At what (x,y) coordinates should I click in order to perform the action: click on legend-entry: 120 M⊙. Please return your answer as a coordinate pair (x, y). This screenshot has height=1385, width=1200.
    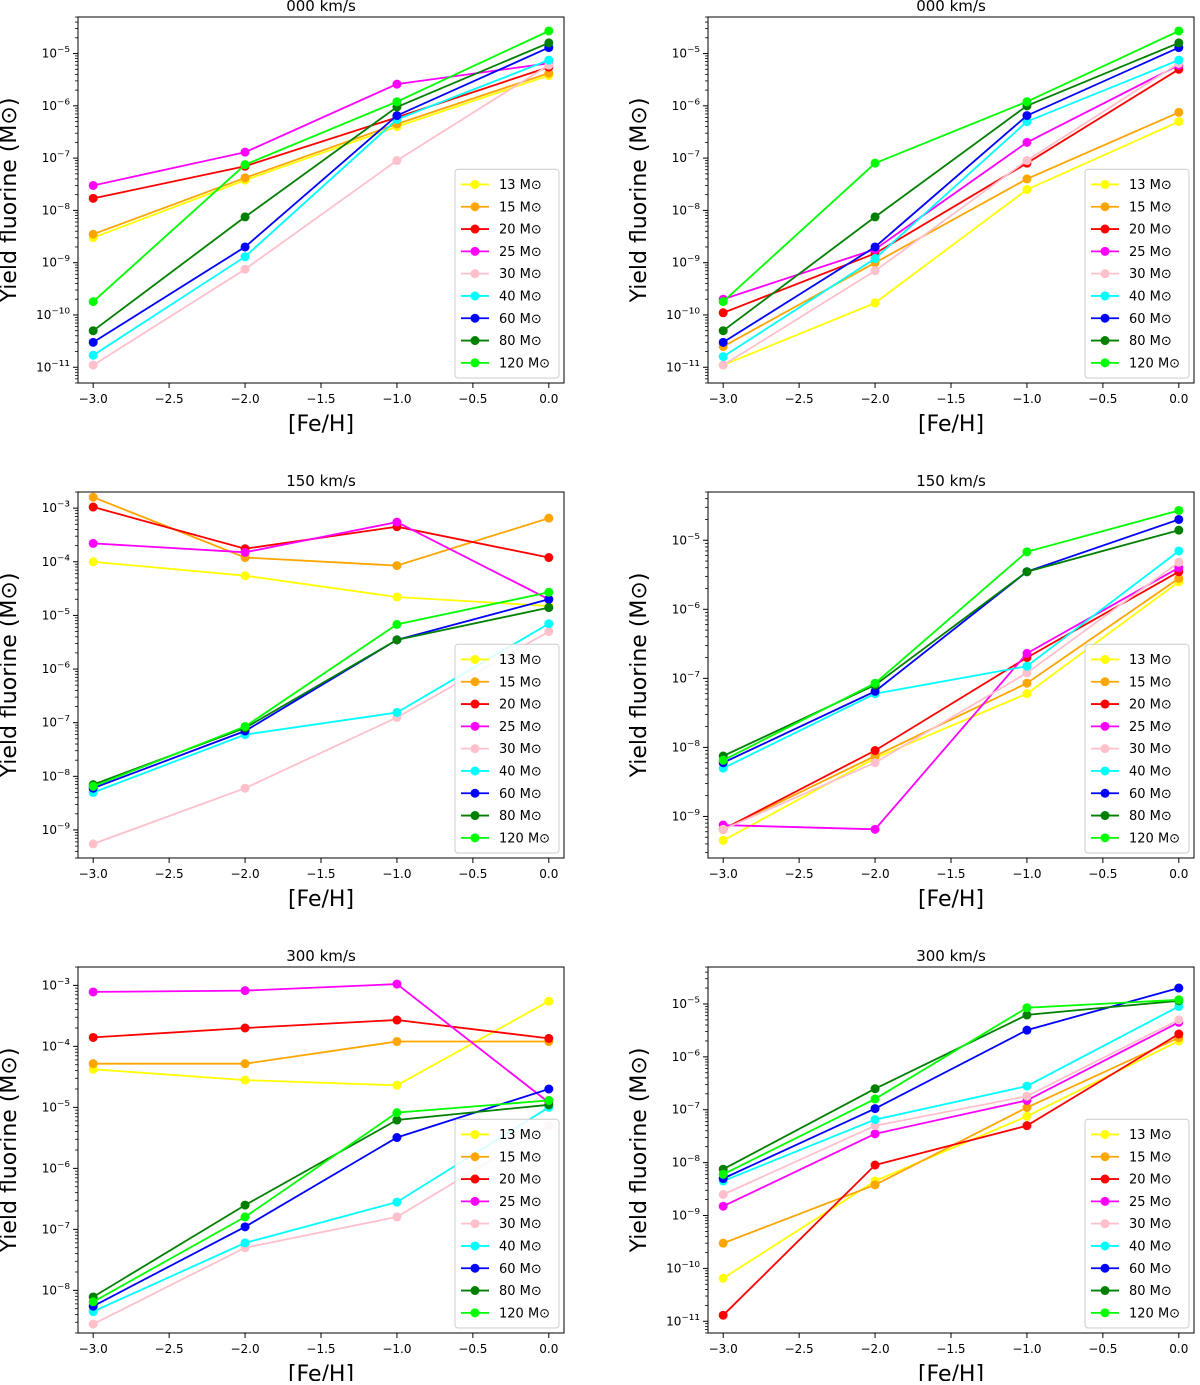
    Looking at the image, I should click on (1154, 363).